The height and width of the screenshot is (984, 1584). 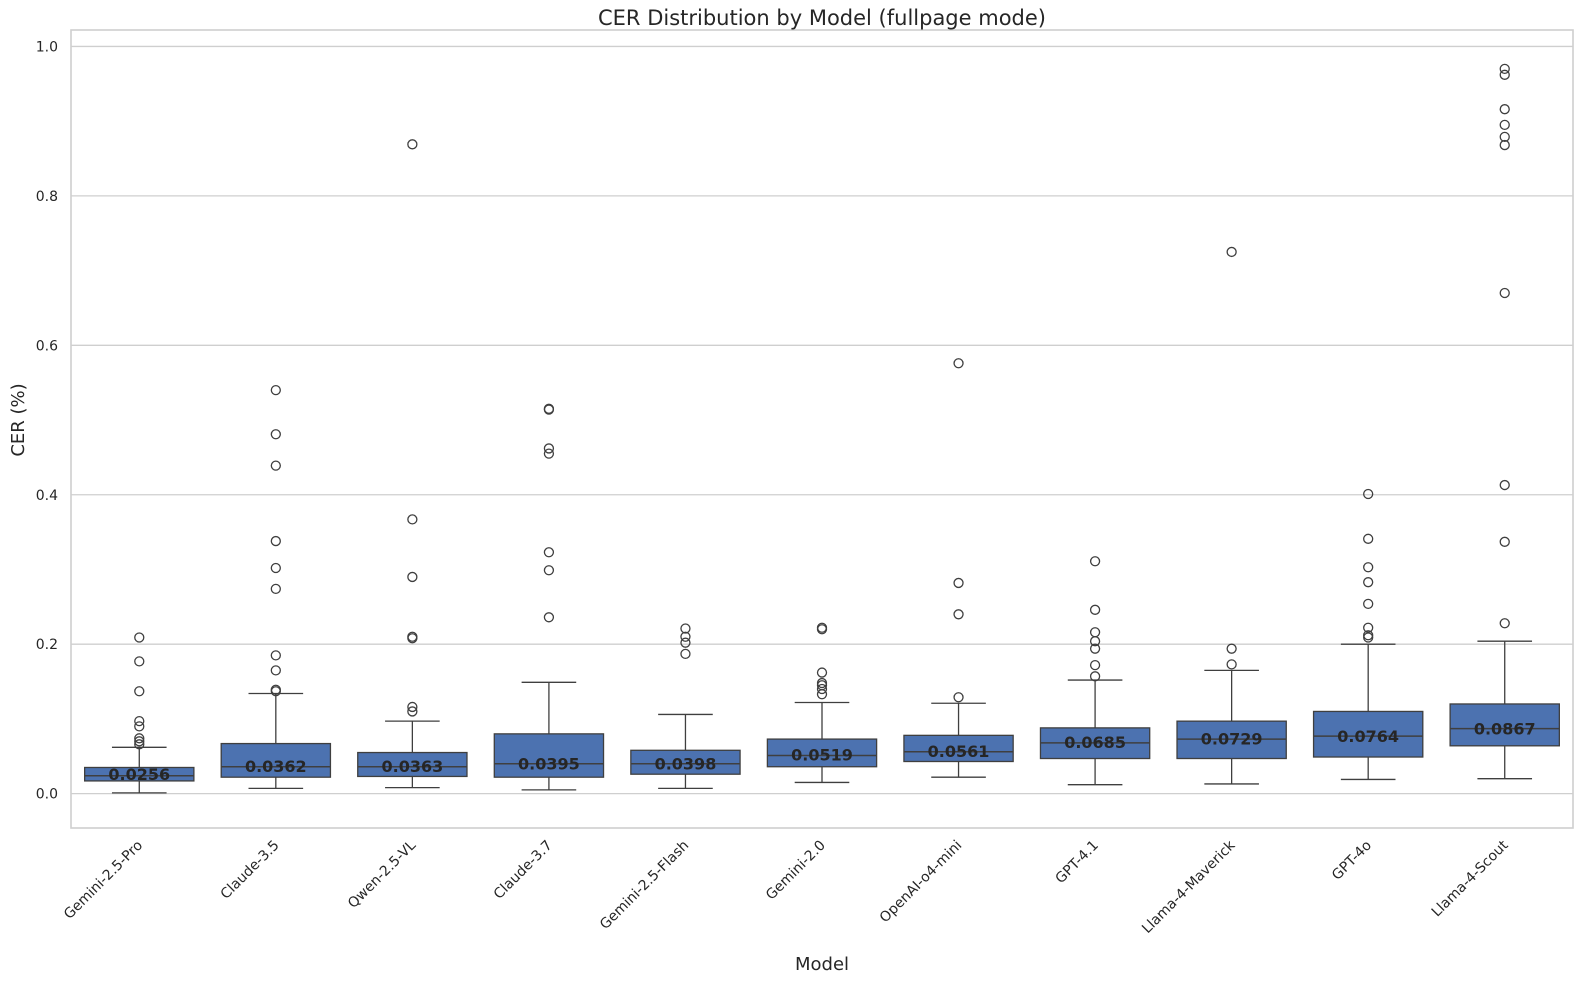 I want to click on y-axis-label: CER (%), so click(x=18, y=419).